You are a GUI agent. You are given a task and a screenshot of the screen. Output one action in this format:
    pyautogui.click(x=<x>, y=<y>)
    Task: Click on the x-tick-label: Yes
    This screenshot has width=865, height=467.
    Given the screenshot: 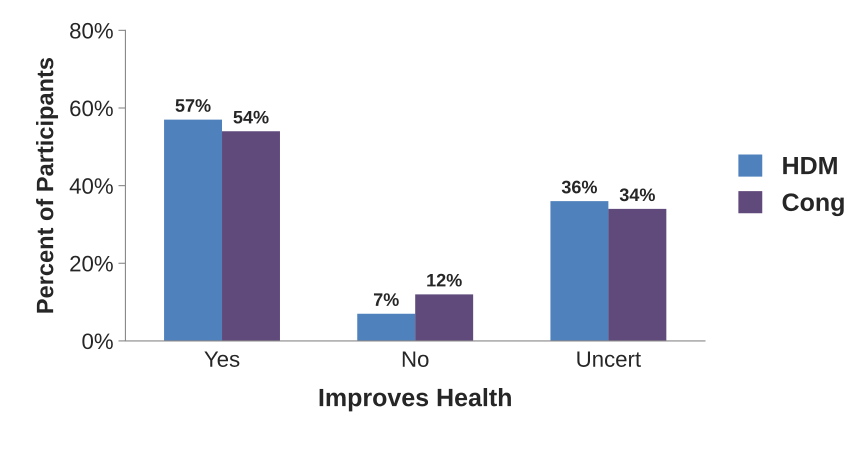 What is the action you would take?
    pyautogui.click(x=222, y=359)
    